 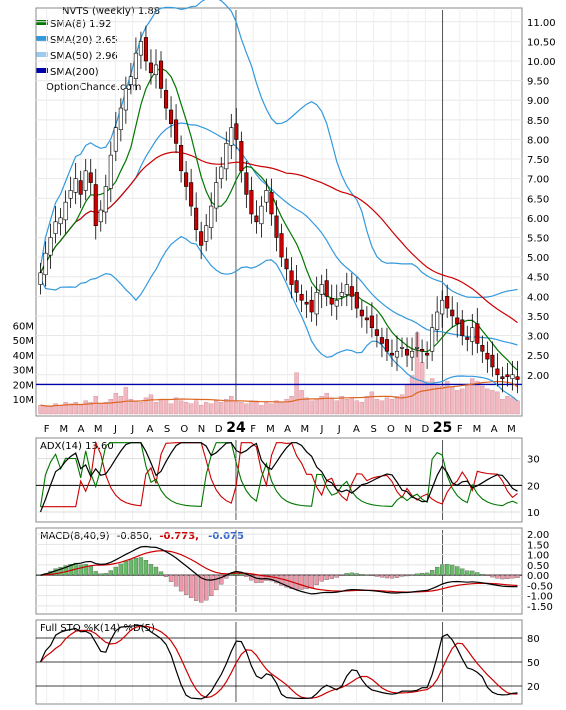 What do you see at coordinates (179, 536) in the screenshot?
I see `macd-signal-value: -0.773,` at bounding box center [179, 536].